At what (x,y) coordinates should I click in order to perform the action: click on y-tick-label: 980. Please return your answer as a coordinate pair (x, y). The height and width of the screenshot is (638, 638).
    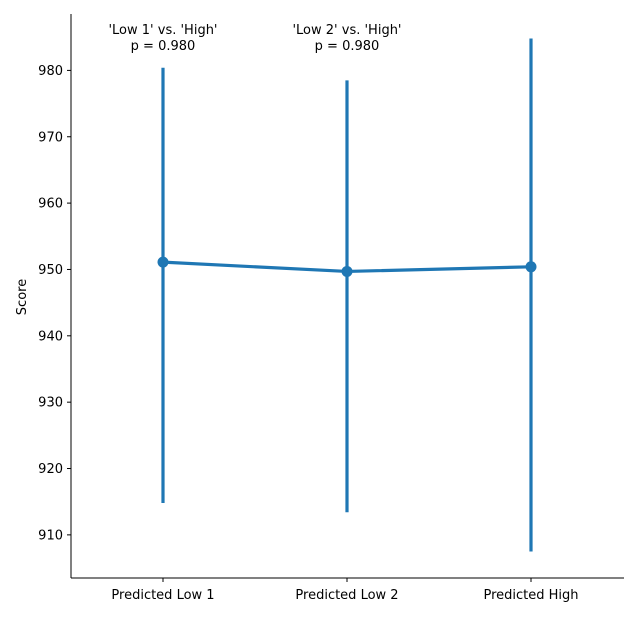
    Looking at the image, I should click on (50, 71).